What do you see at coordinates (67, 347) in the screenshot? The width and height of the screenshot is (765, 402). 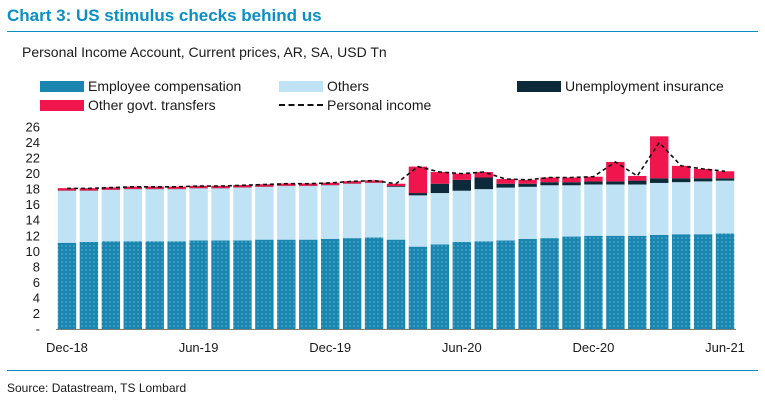 I see `x-tick-label: Dec-18` at bounding box center [67, 347].